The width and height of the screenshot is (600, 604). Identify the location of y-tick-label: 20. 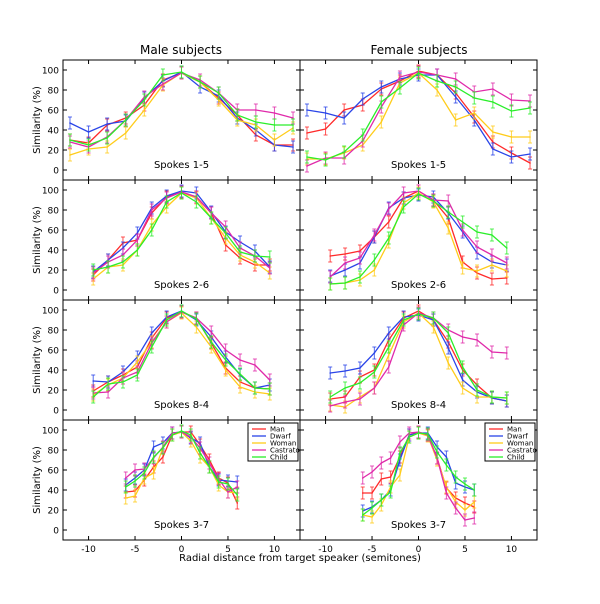
(54, 272).